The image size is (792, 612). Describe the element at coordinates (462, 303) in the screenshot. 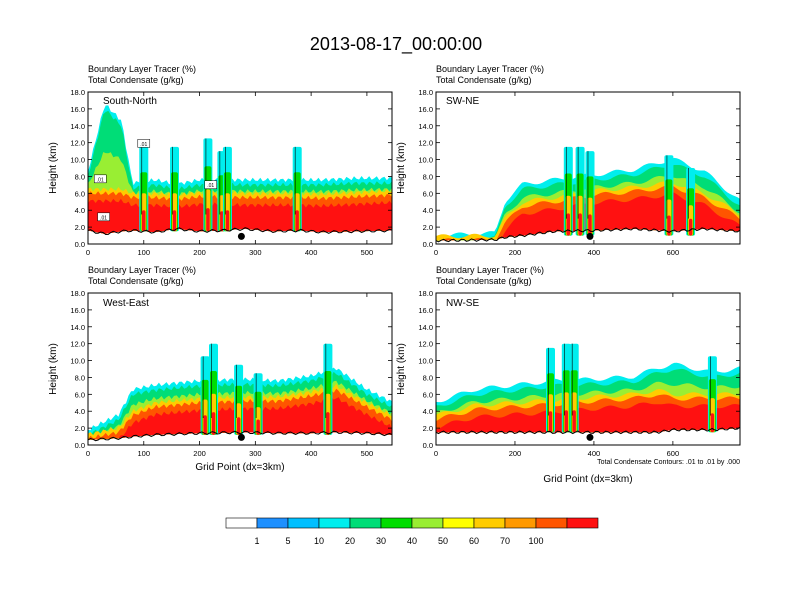

I see `cross-section-label: NW-SE` at that location.